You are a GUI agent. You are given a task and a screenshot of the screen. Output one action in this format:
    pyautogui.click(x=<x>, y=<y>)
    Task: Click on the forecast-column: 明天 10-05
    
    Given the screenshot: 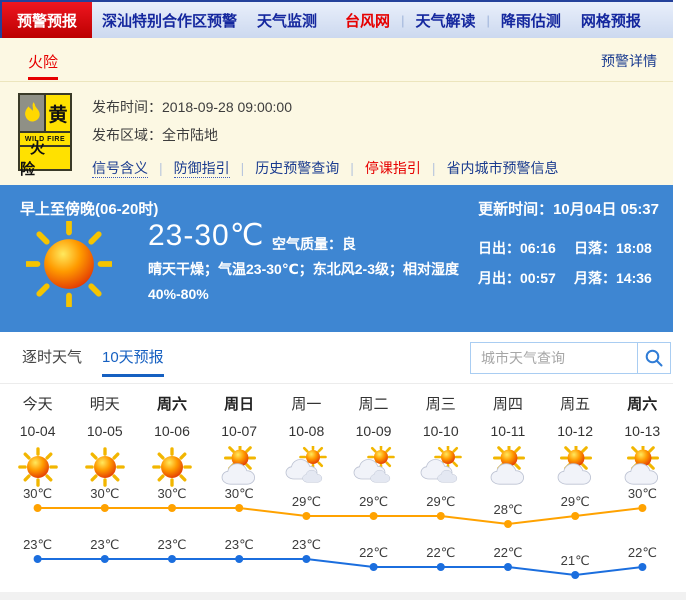 What is the action you would take?
    pyautogui.click(x=104, y=436)
    